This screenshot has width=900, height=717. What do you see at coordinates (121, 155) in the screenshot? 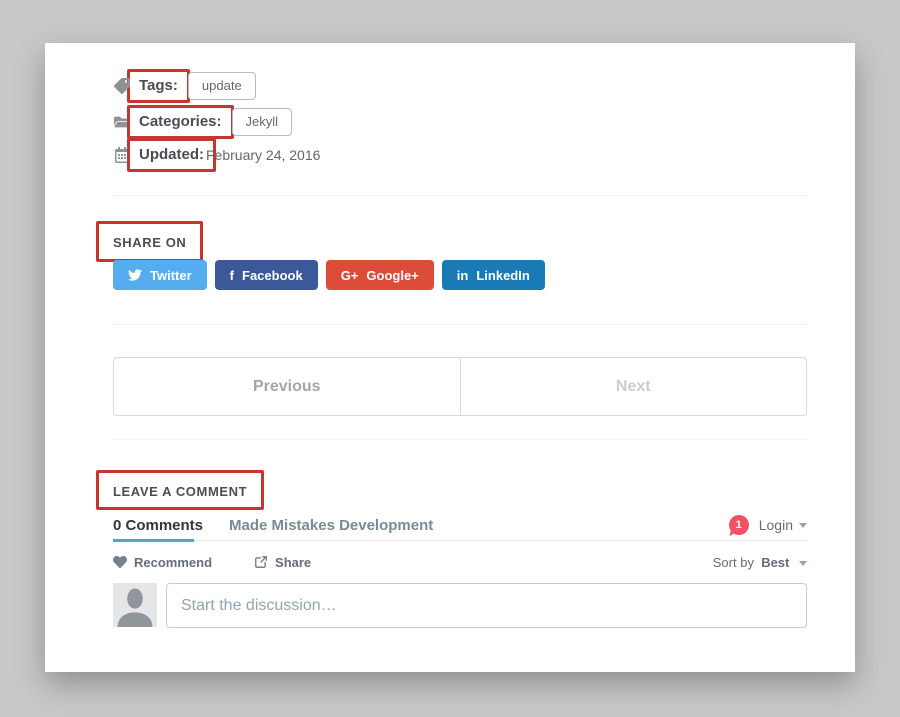
I see `calendar-icon` at bounding box center [121, 155].